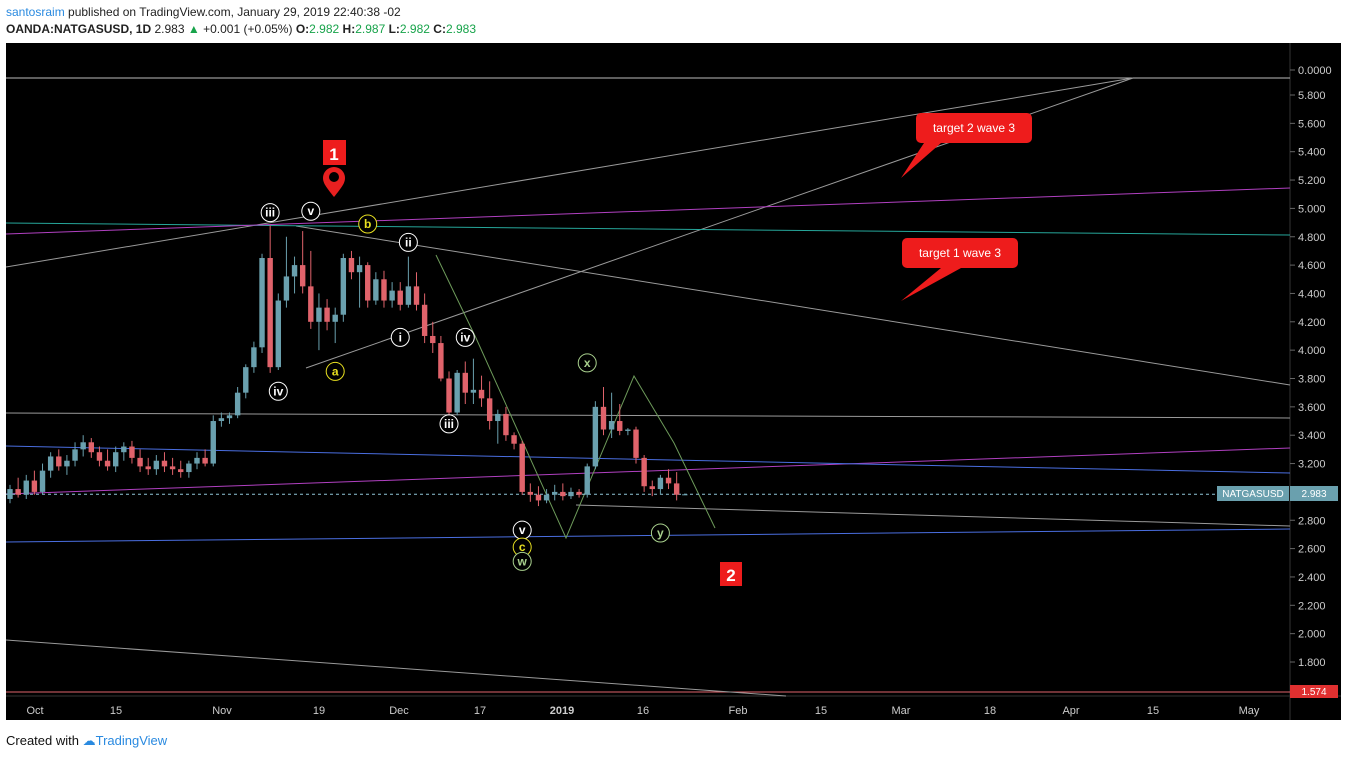  What do you see at coordinates (933, 515) in the screenshot?
I see `gray-support-line` at bounding box center [933, 515].